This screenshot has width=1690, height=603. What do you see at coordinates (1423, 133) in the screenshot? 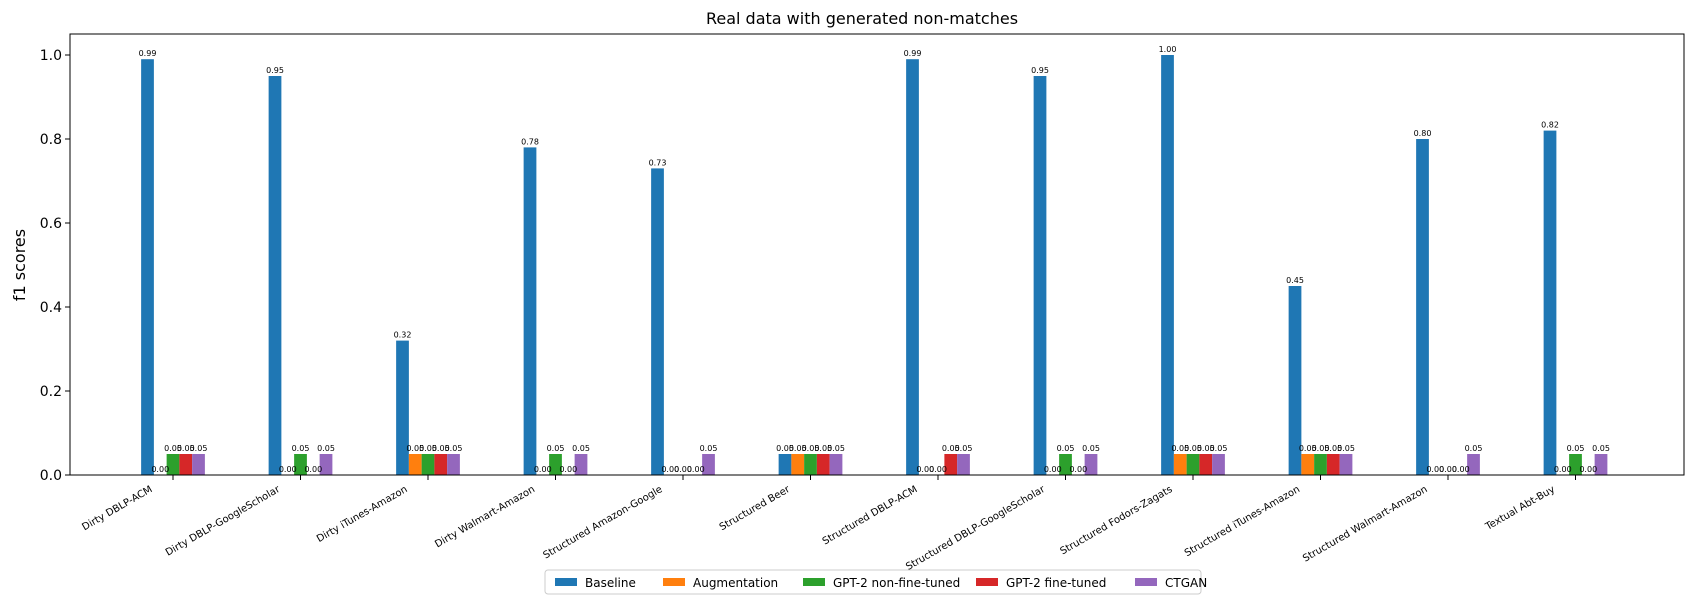
I see `bar-value-label: 0.80` at bounding box center [1423, 133].